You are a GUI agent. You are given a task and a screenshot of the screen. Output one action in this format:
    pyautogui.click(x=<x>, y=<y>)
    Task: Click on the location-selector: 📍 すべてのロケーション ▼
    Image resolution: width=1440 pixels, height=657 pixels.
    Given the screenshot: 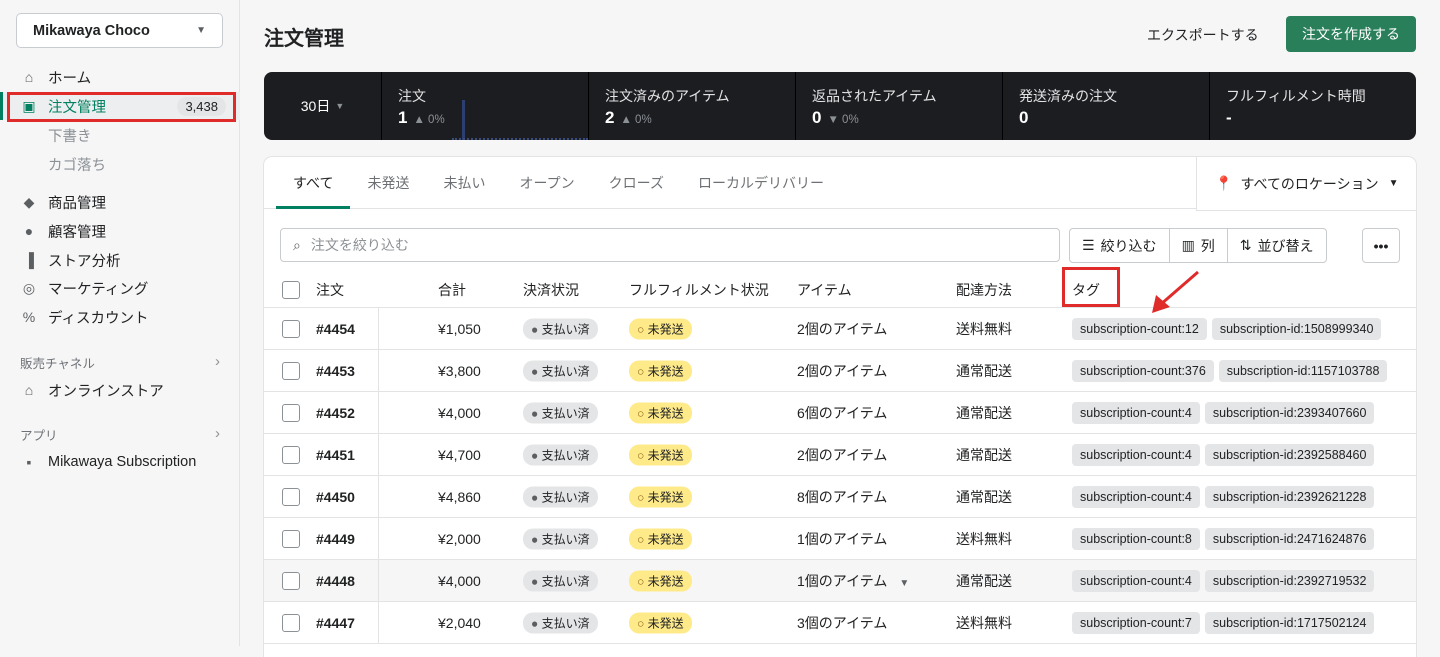 What is the action you would take?
    pyautogui.click(x=1306, y=184)
    